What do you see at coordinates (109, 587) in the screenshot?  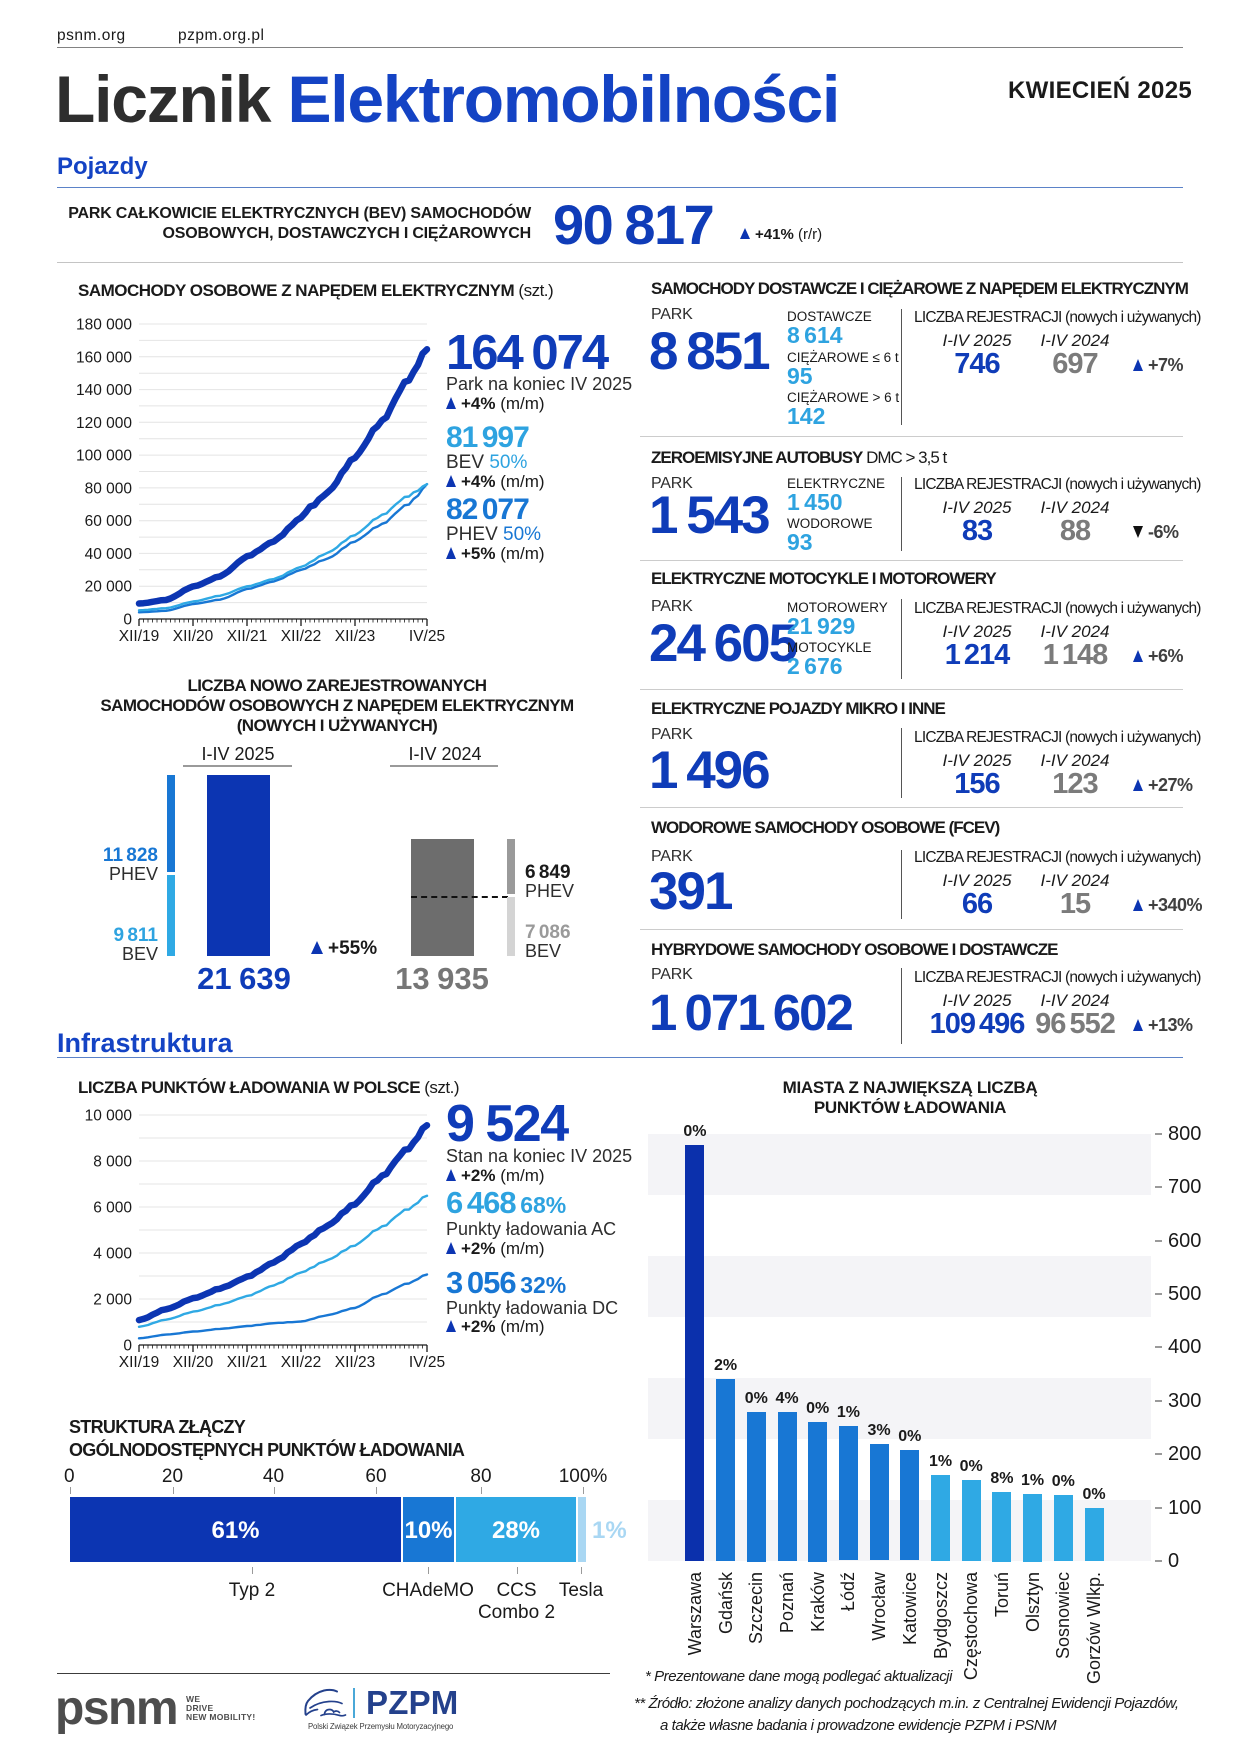 I see `svg-text: 20 000` at bounding box center [109, 587].